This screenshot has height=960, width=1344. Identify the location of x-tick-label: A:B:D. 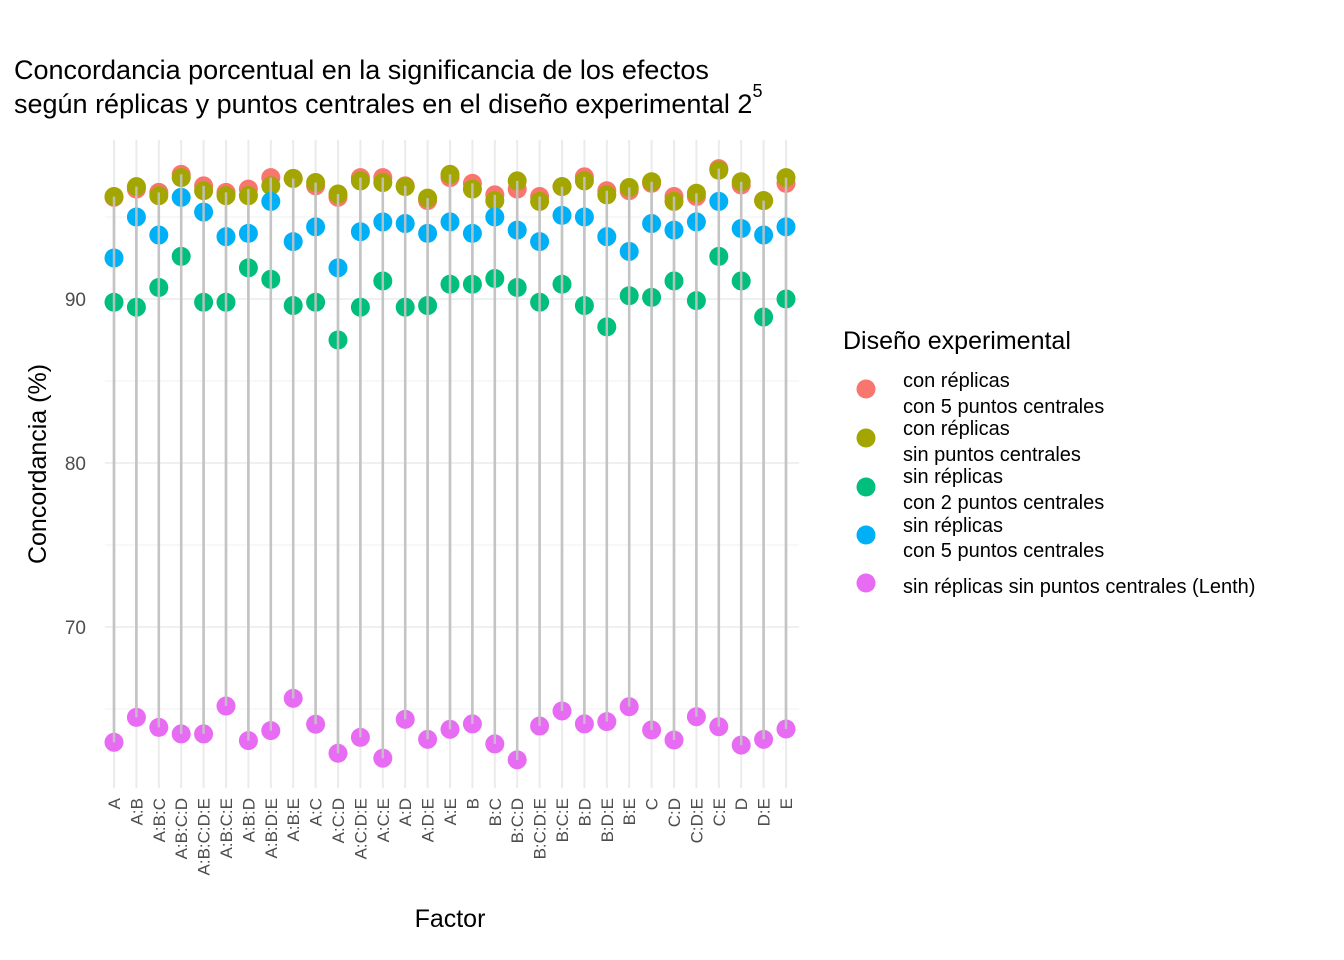
(248, 820).